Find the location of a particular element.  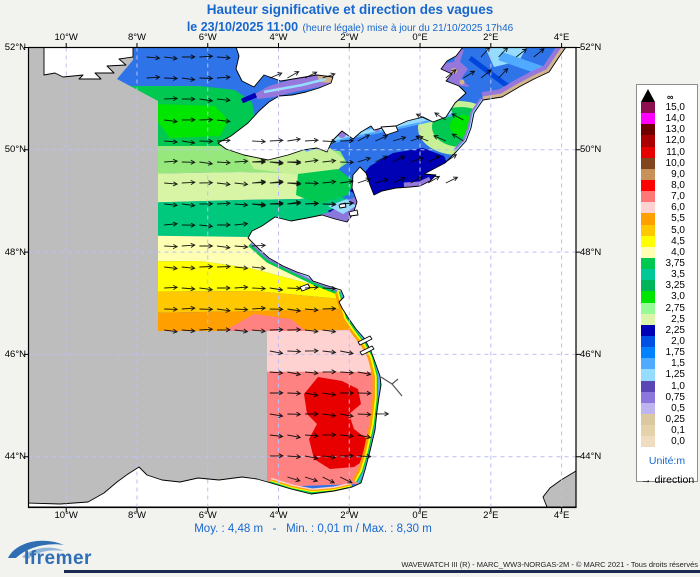

forecast-datetime: le 23/10/2025 11:00 is located at coordinates (242, 27).